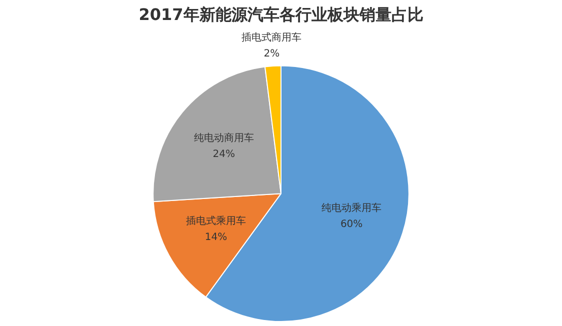 This screenshot has height=326, width=562. I want to click on slice-label: 纯电动乘用车, so click(352, 208).